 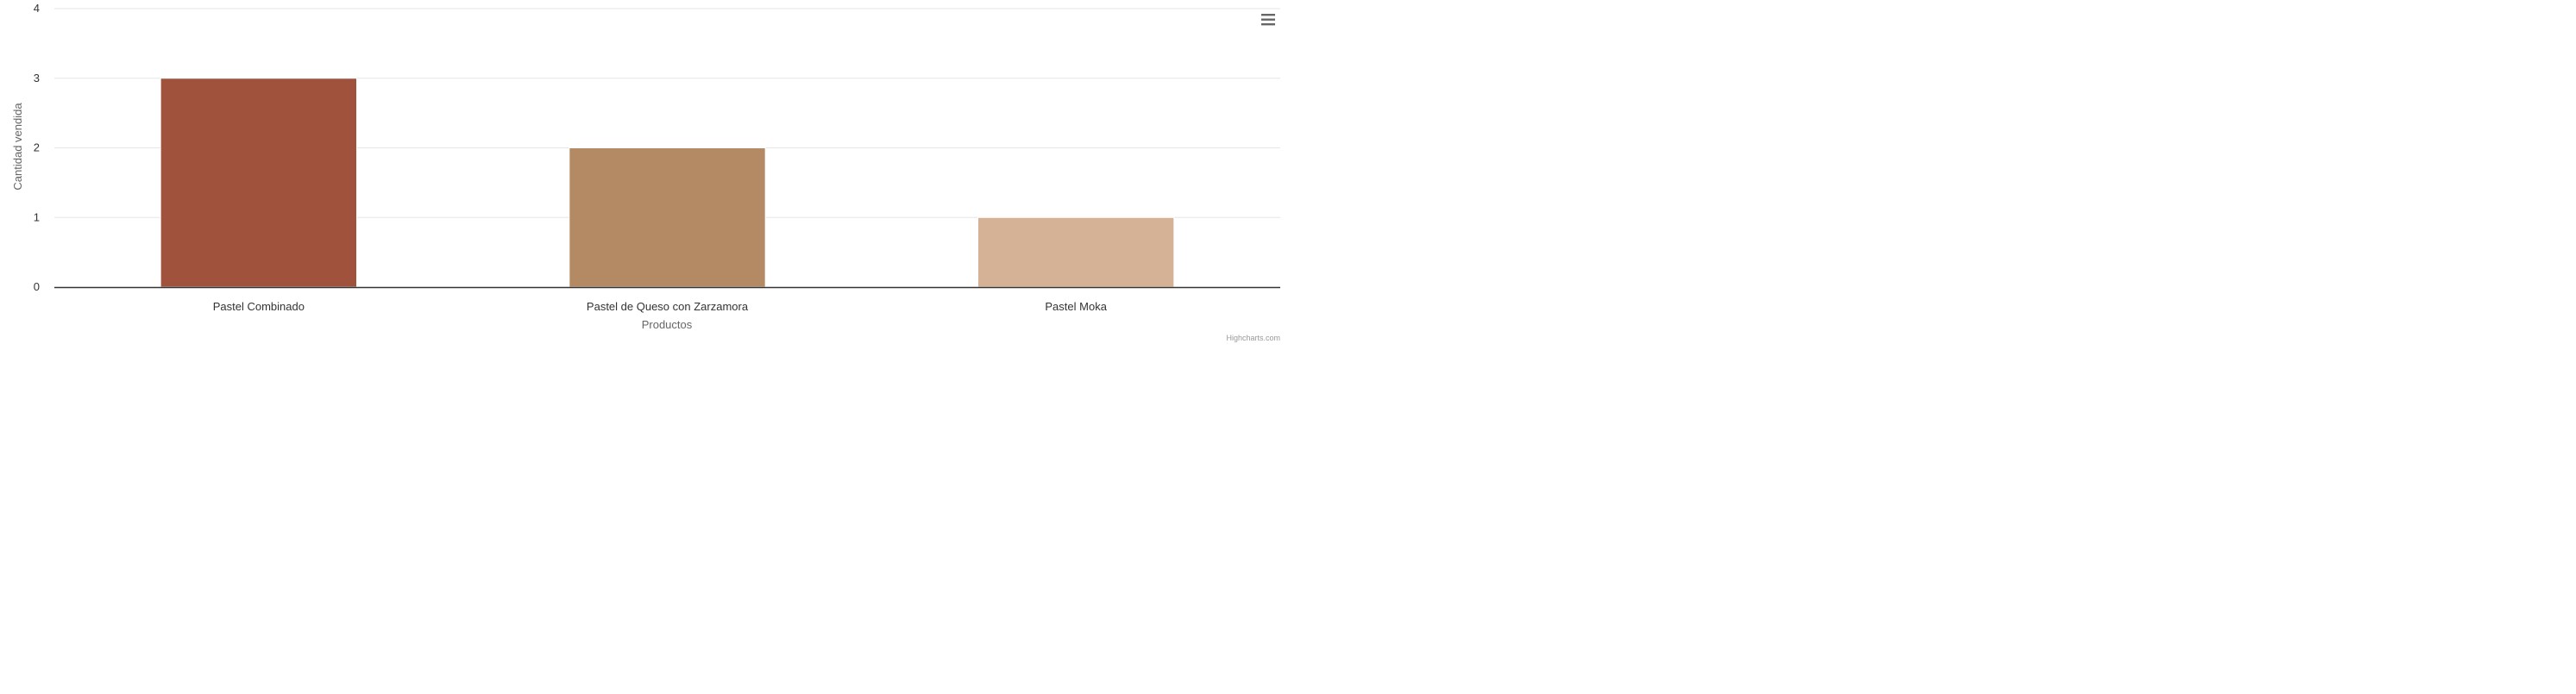 What do you see at coordinates (37, 9) in the screenshot?
I see `y-tick-label: 4` at bounding box center [37, 9].